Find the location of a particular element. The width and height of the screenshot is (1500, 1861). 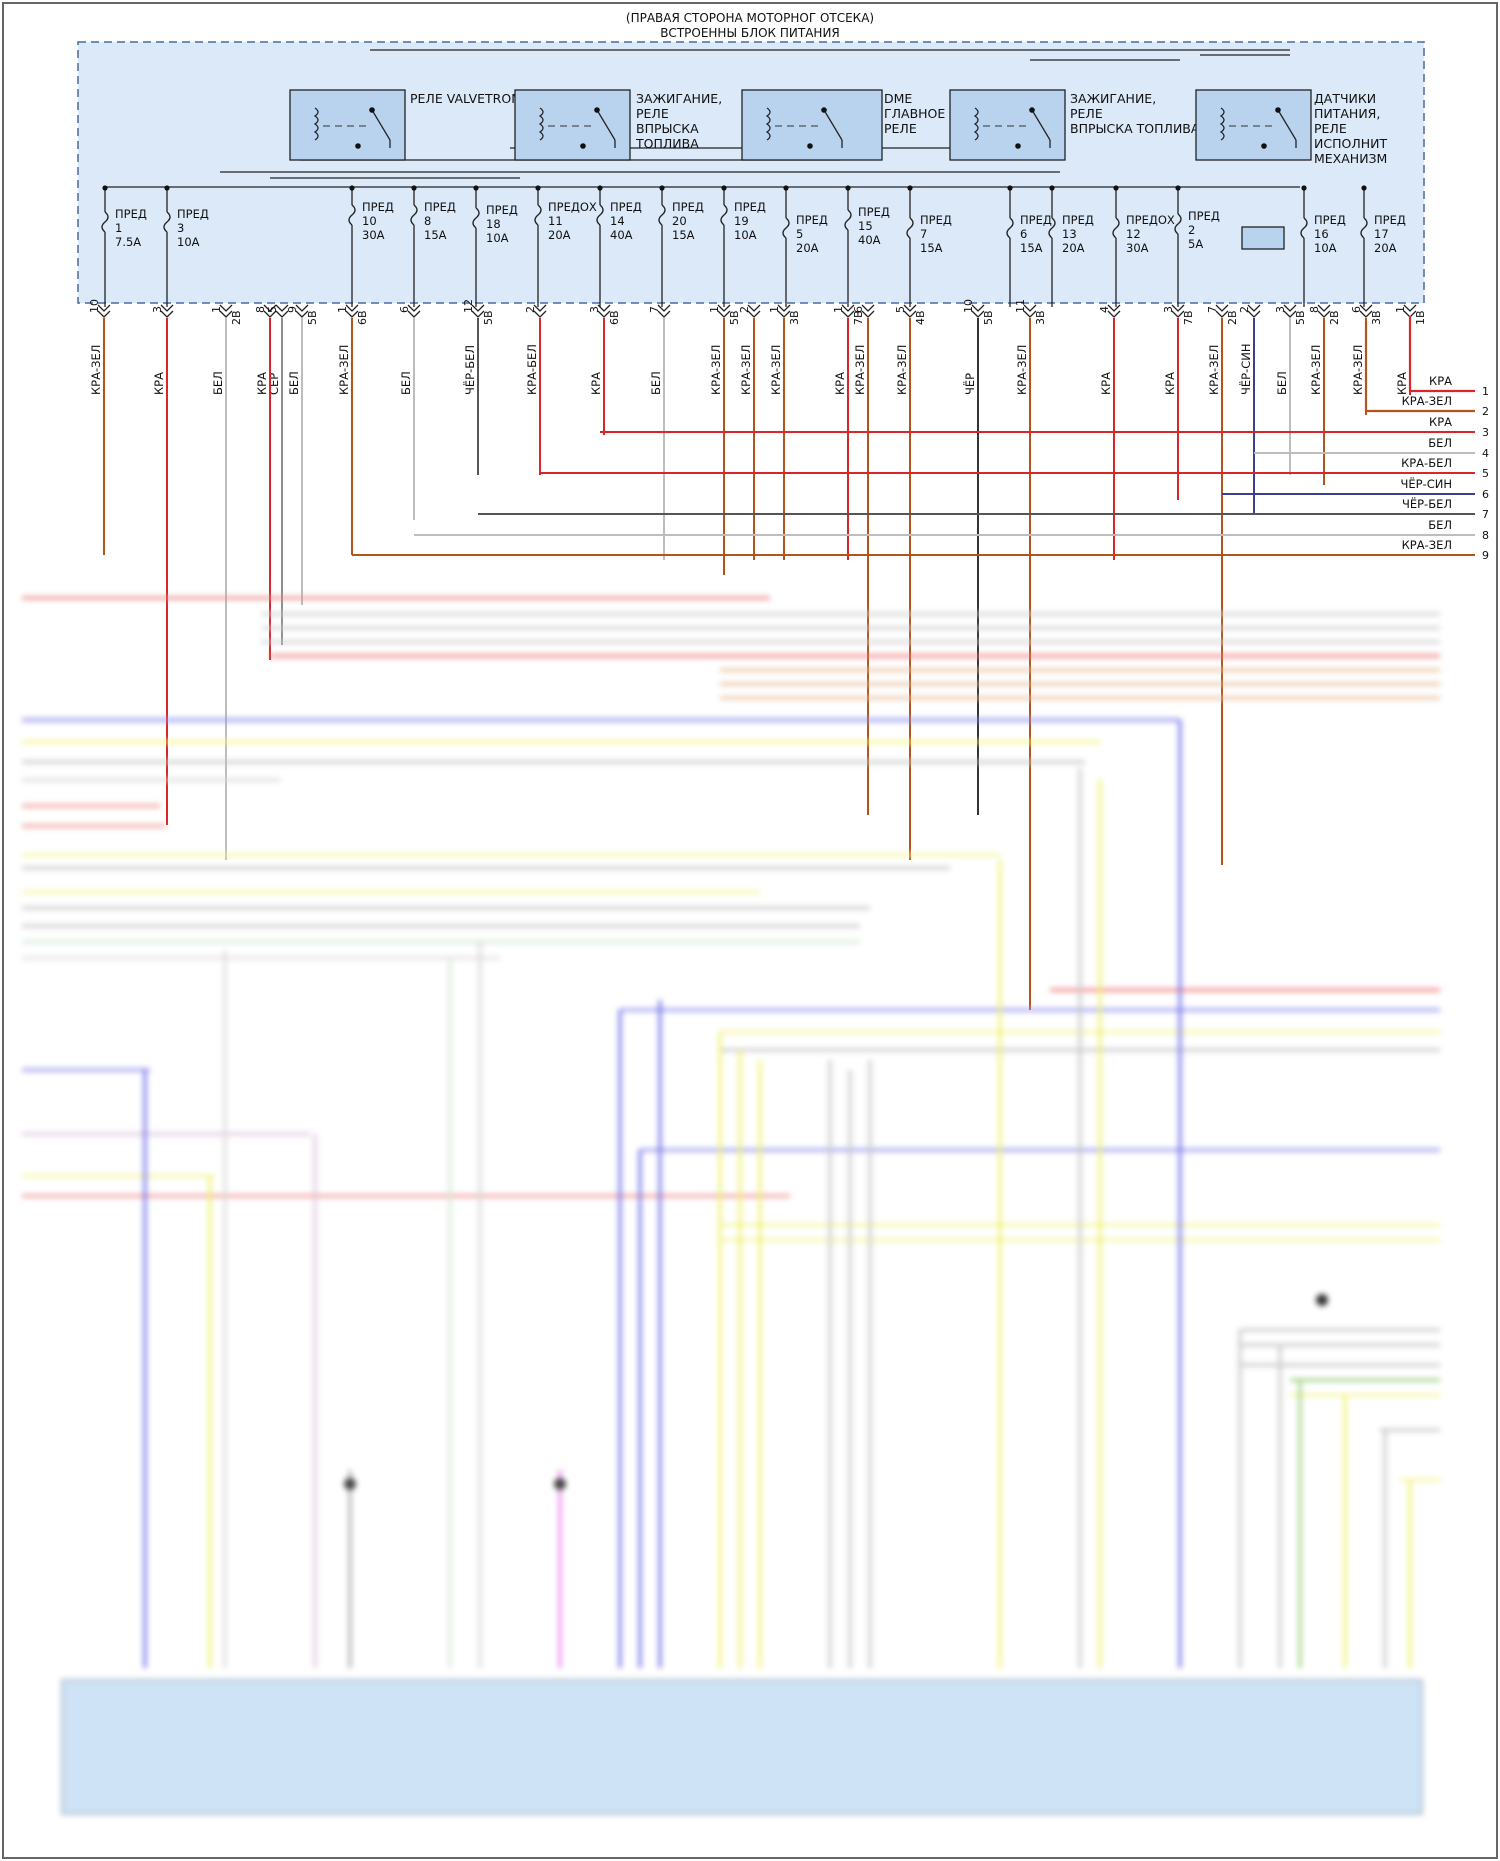

fuse-label: ПРЕД 17 20A is located at coordinates (1390, 234).